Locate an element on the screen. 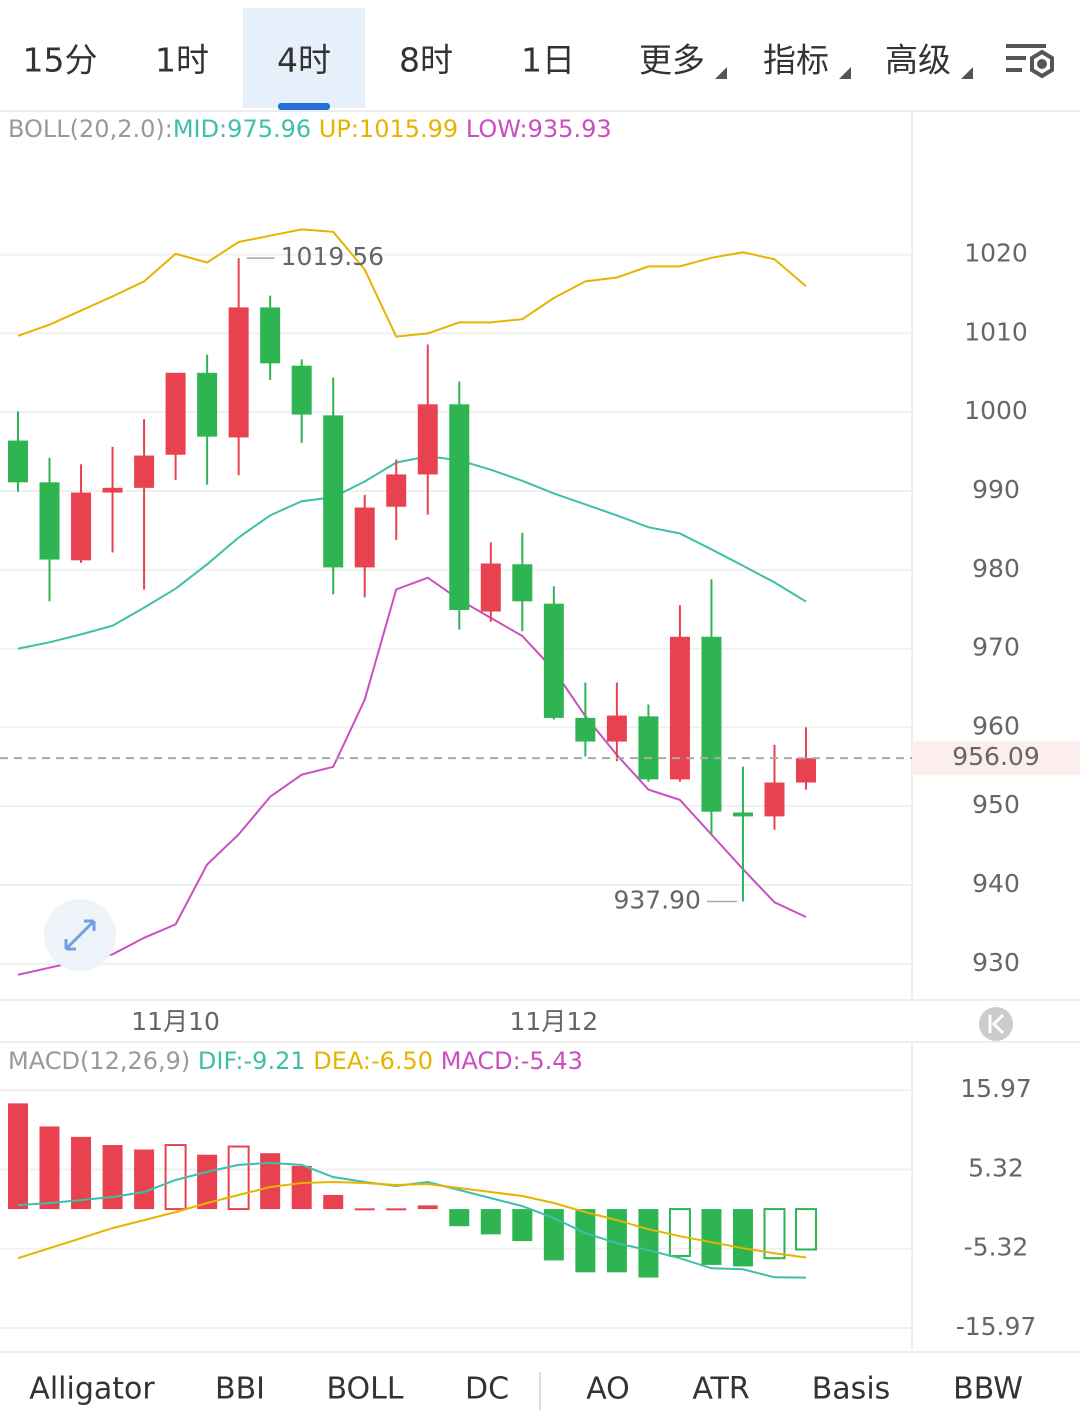  legend-item: MID:975.96 is located at coordinates (242, 129).